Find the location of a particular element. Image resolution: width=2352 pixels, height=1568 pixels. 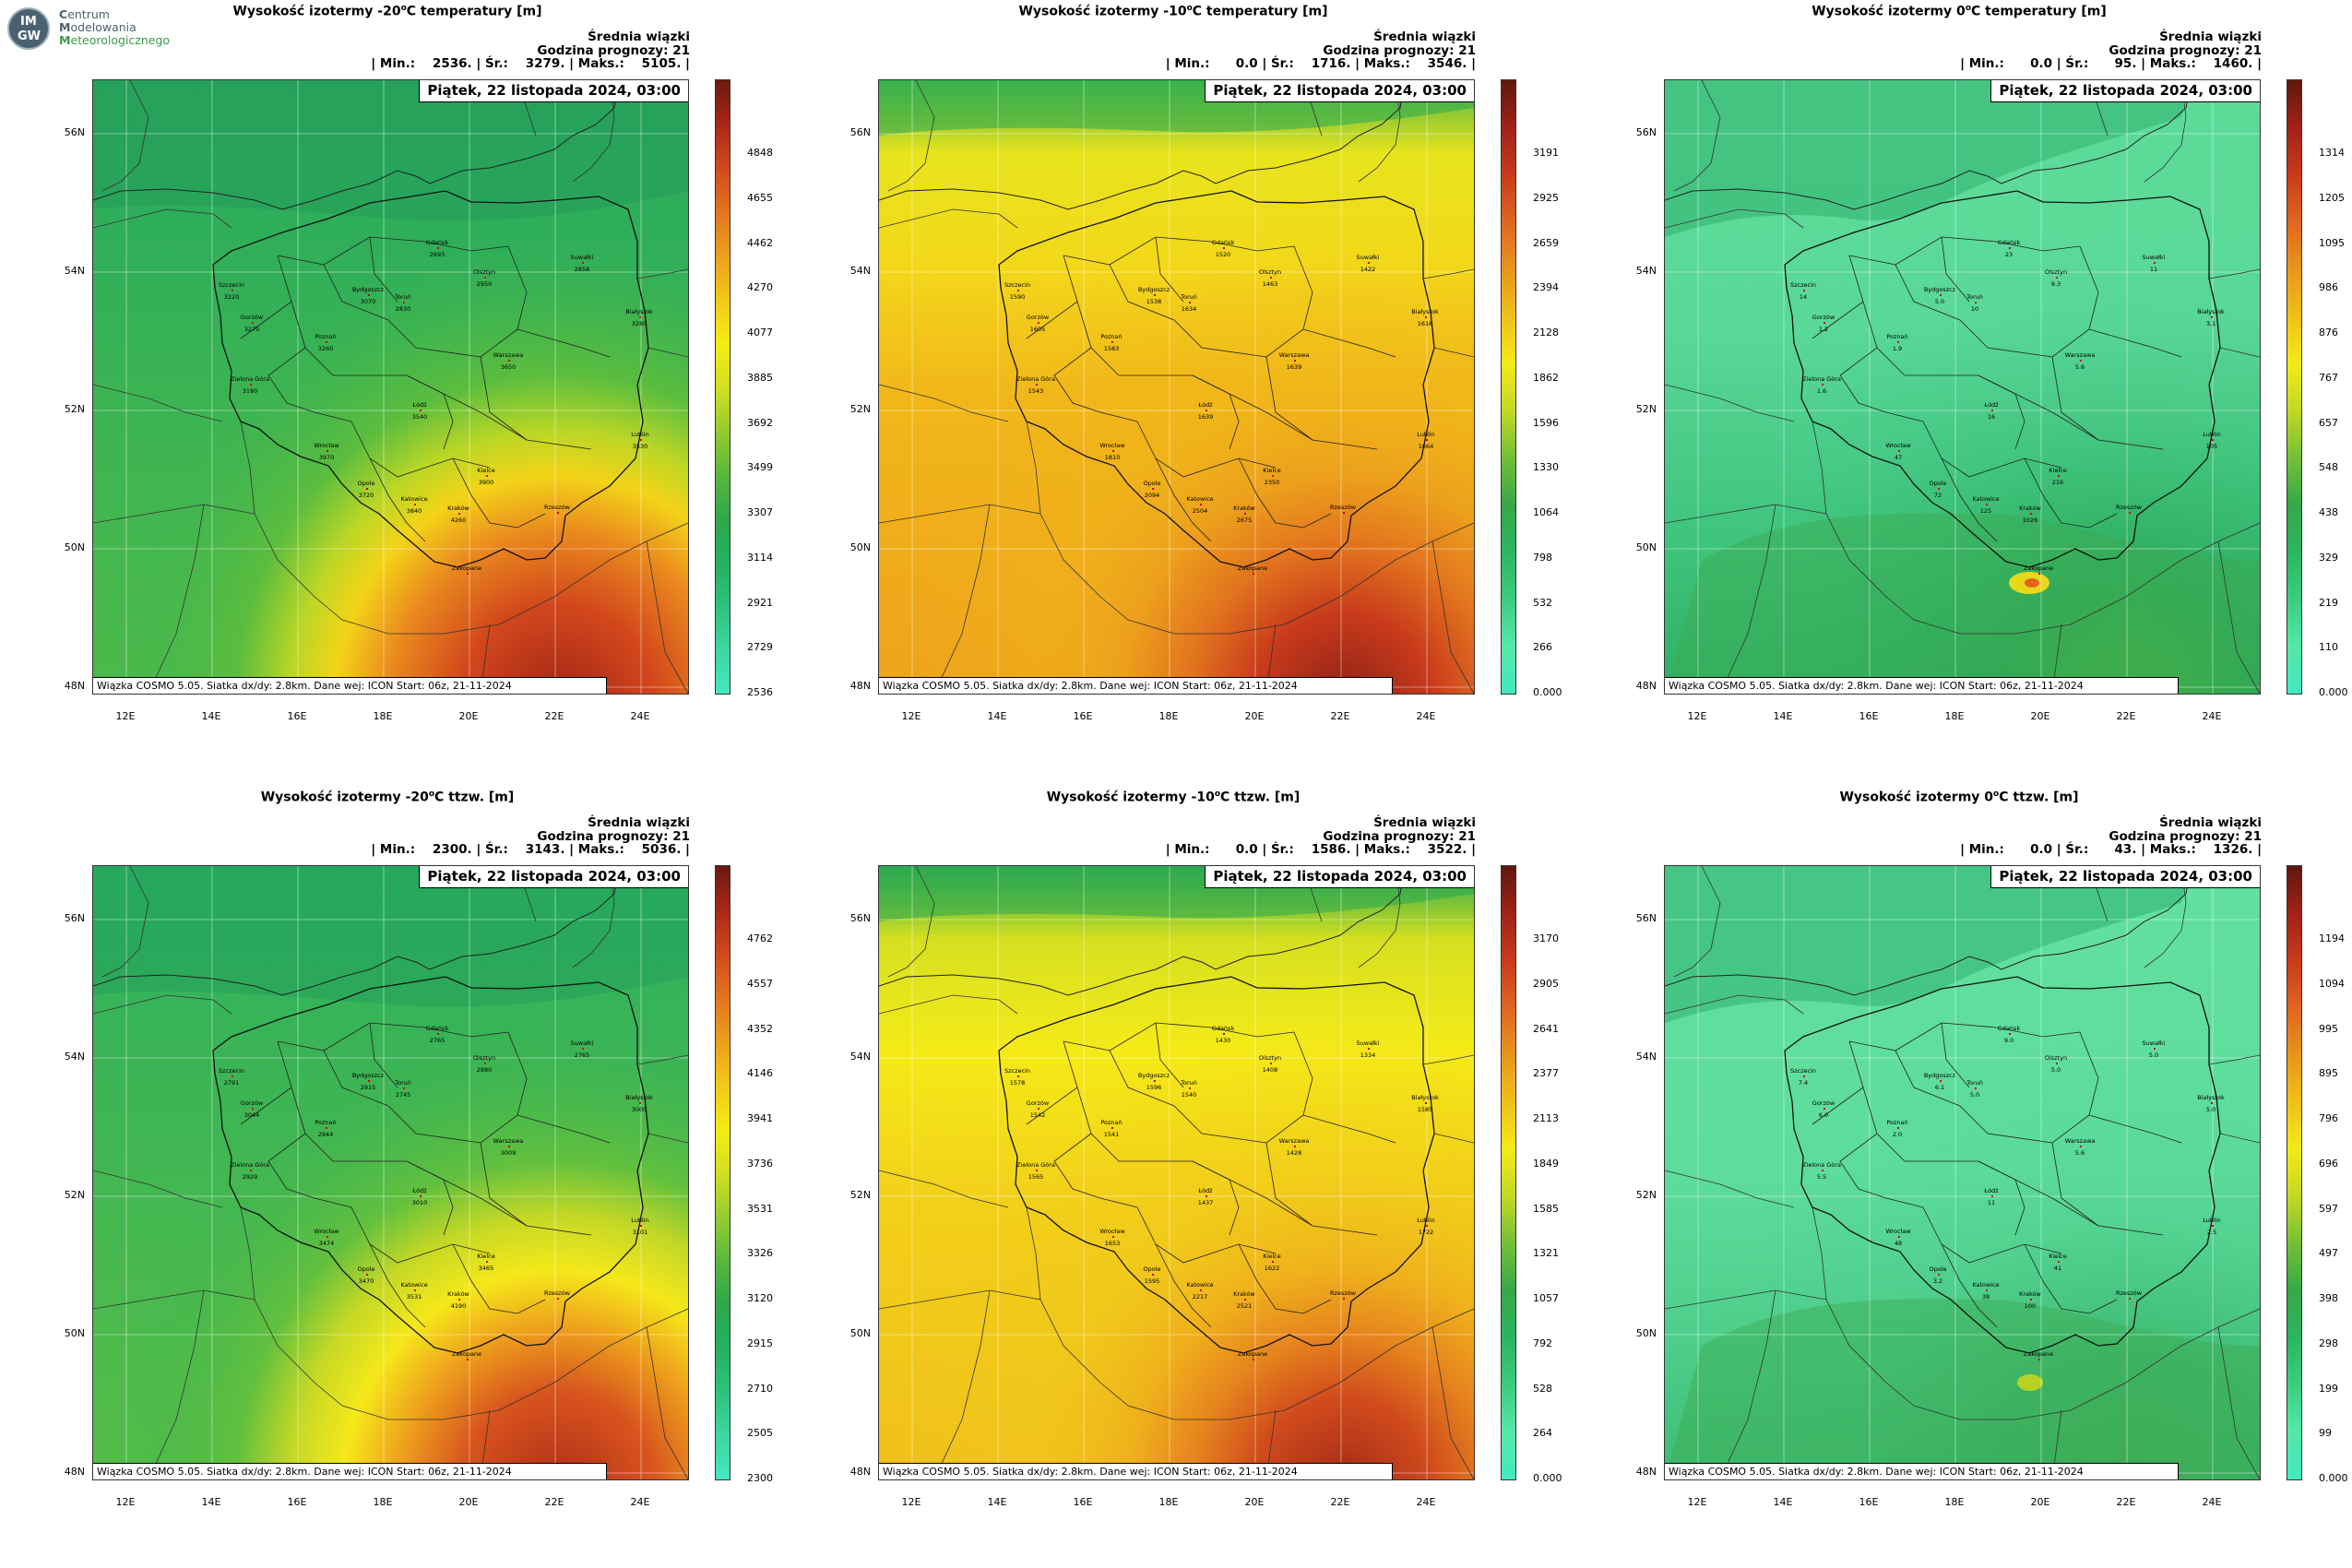

city-value: 3.1 is located at coordinates (2210, 323).